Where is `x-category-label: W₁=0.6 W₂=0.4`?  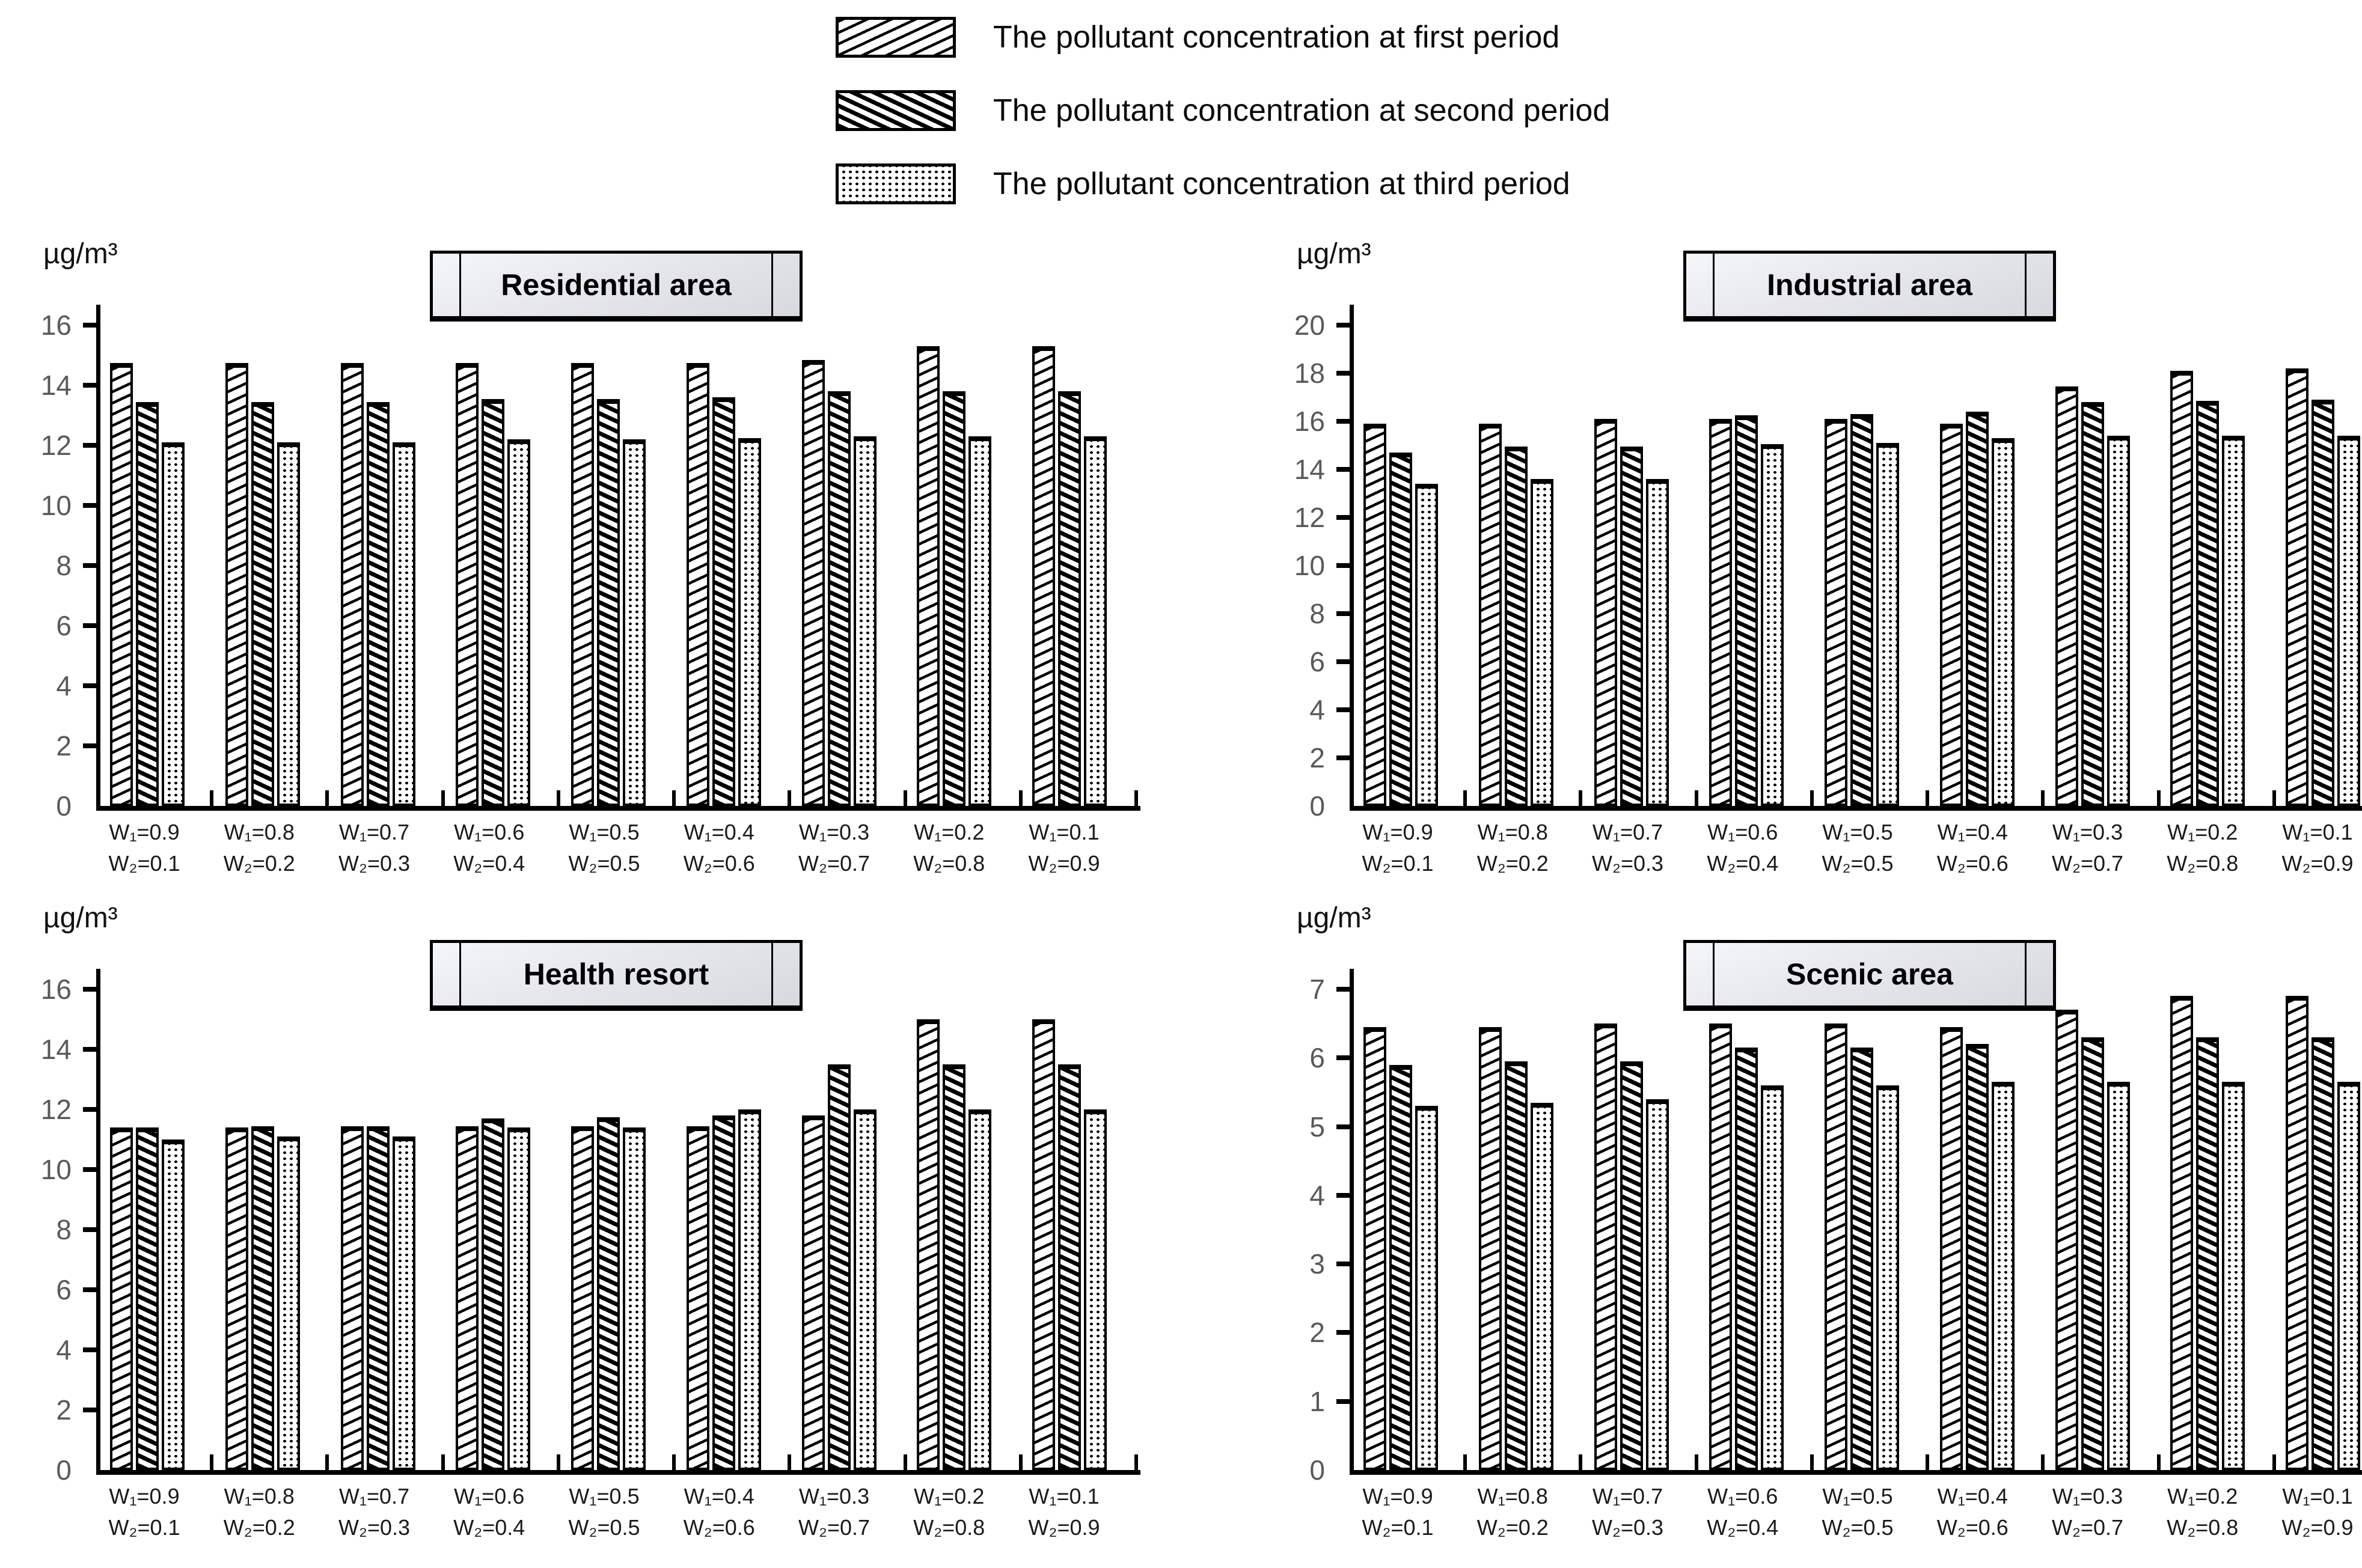
x-category-label: W₁=0.6 W₂=0.4 is located at coordinates (1742, 848).